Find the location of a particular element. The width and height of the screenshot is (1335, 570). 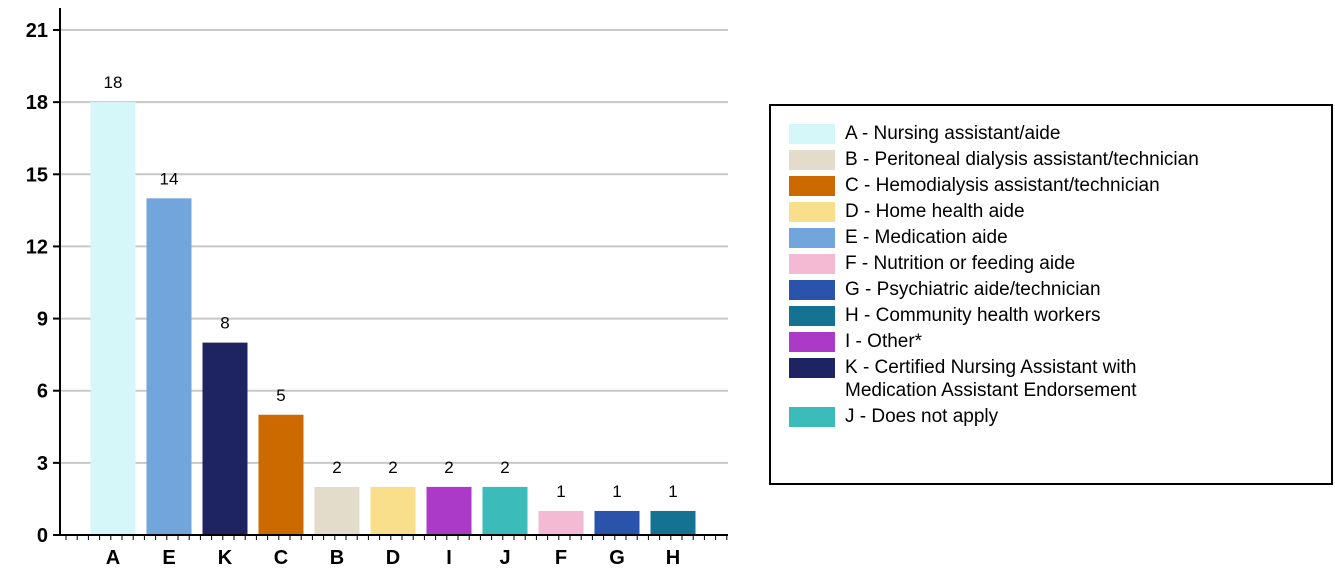

legend-label: J - Does not apply is located at coordinates (922, 416).